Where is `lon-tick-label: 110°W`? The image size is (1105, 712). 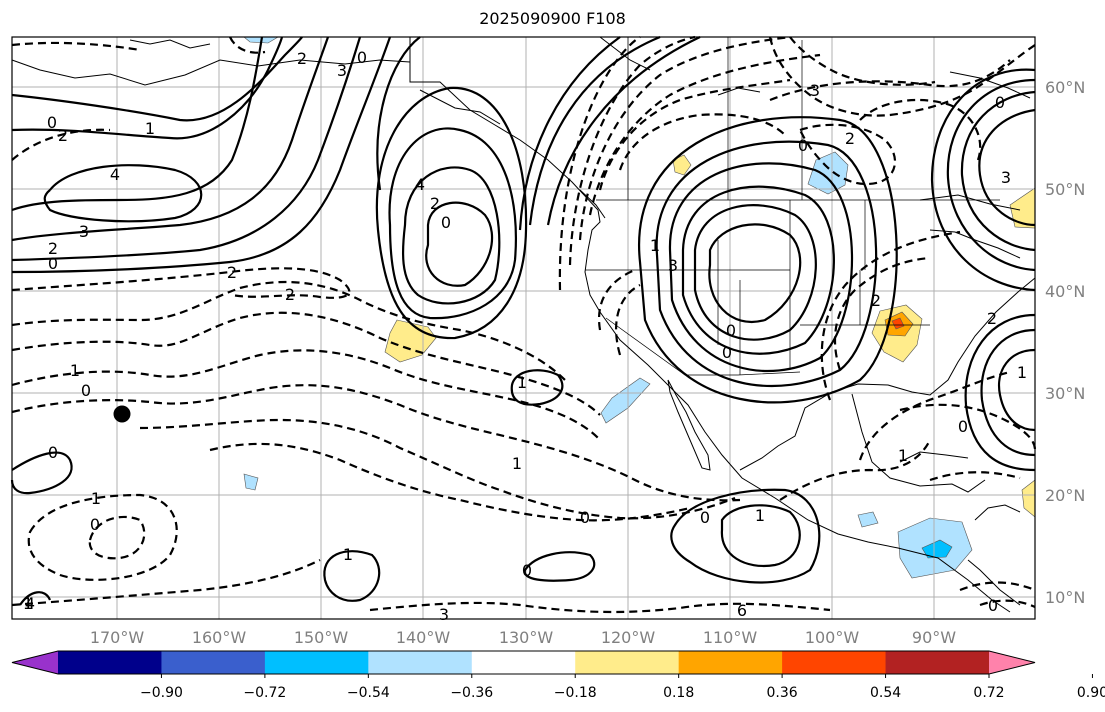 lon-tick-label: 110°W is located at coordinates (730, 637).